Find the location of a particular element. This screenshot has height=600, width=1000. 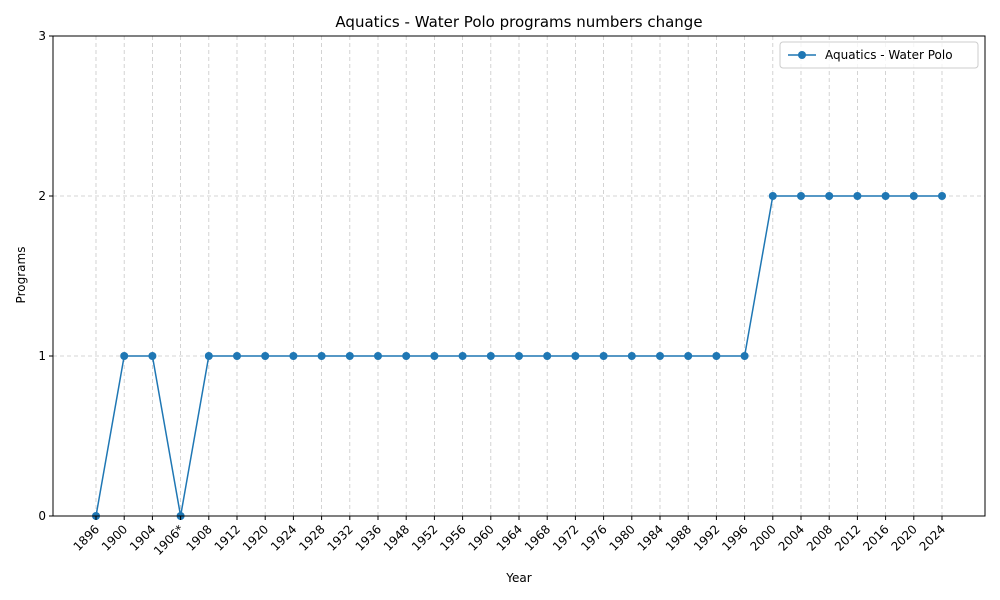

x-tick-label: 2024 is located at coordinates (932, 537).